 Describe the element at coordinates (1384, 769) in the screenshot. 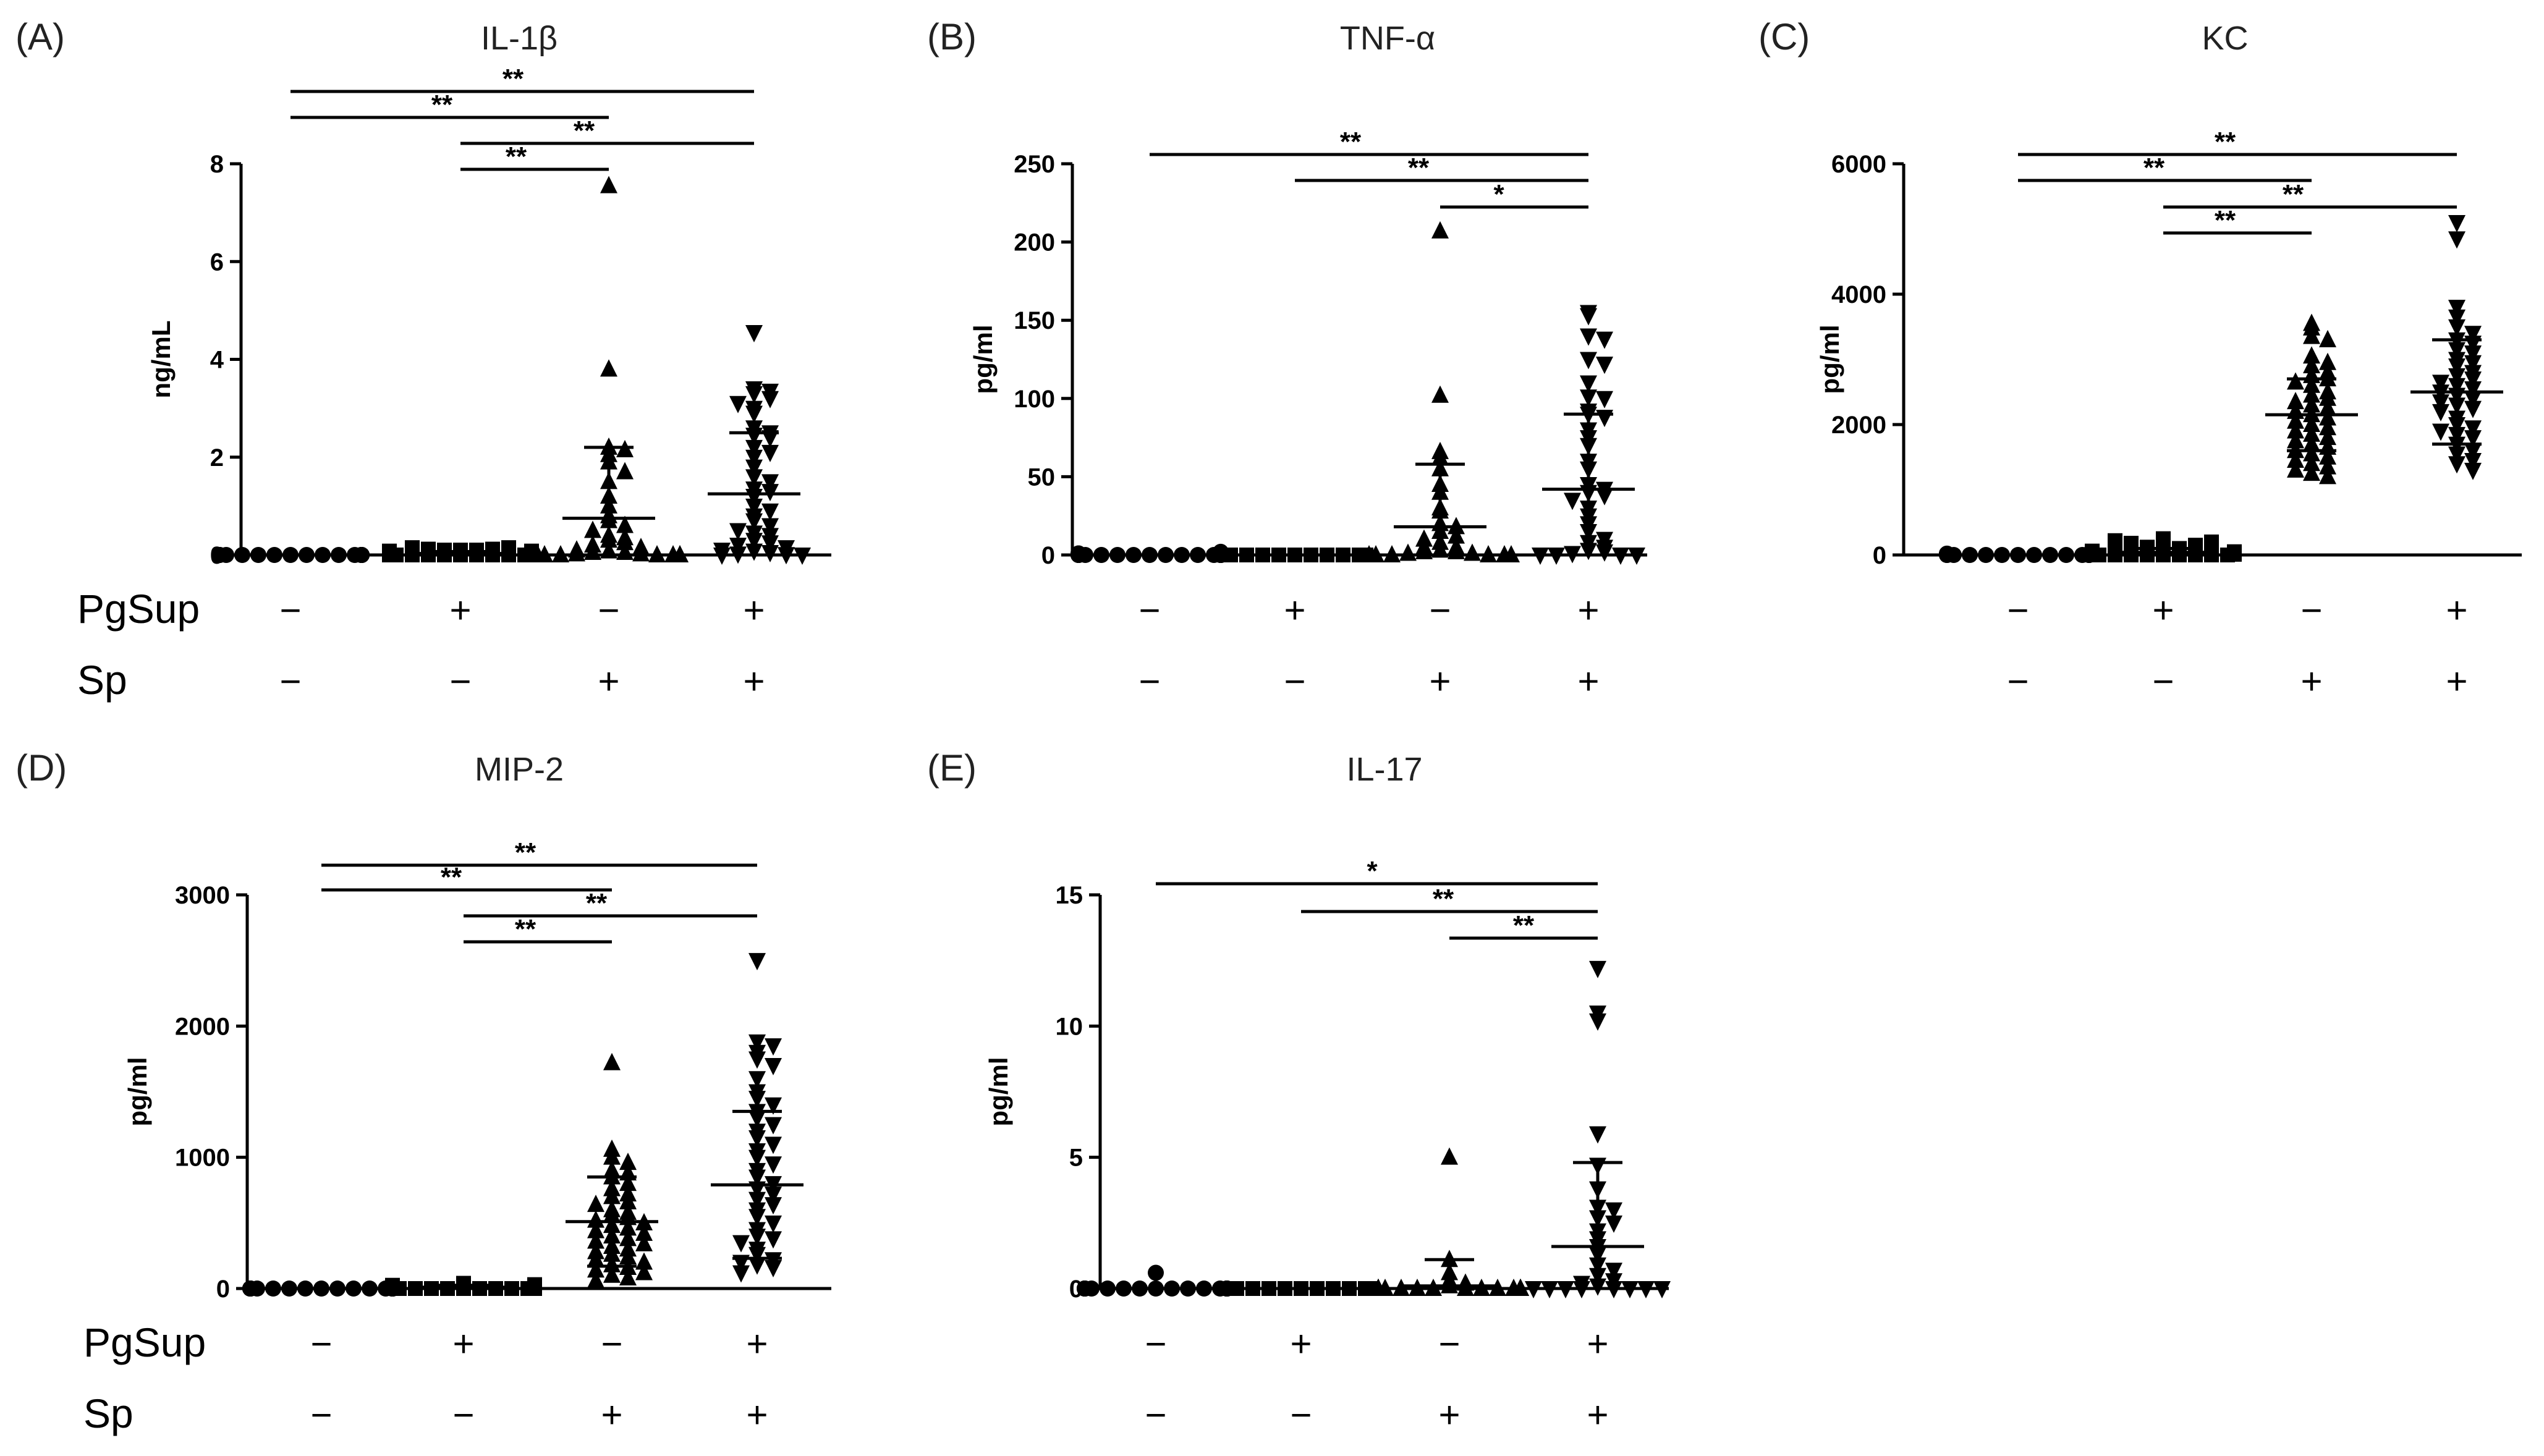

I see `panel-title: IL-17` at that location.